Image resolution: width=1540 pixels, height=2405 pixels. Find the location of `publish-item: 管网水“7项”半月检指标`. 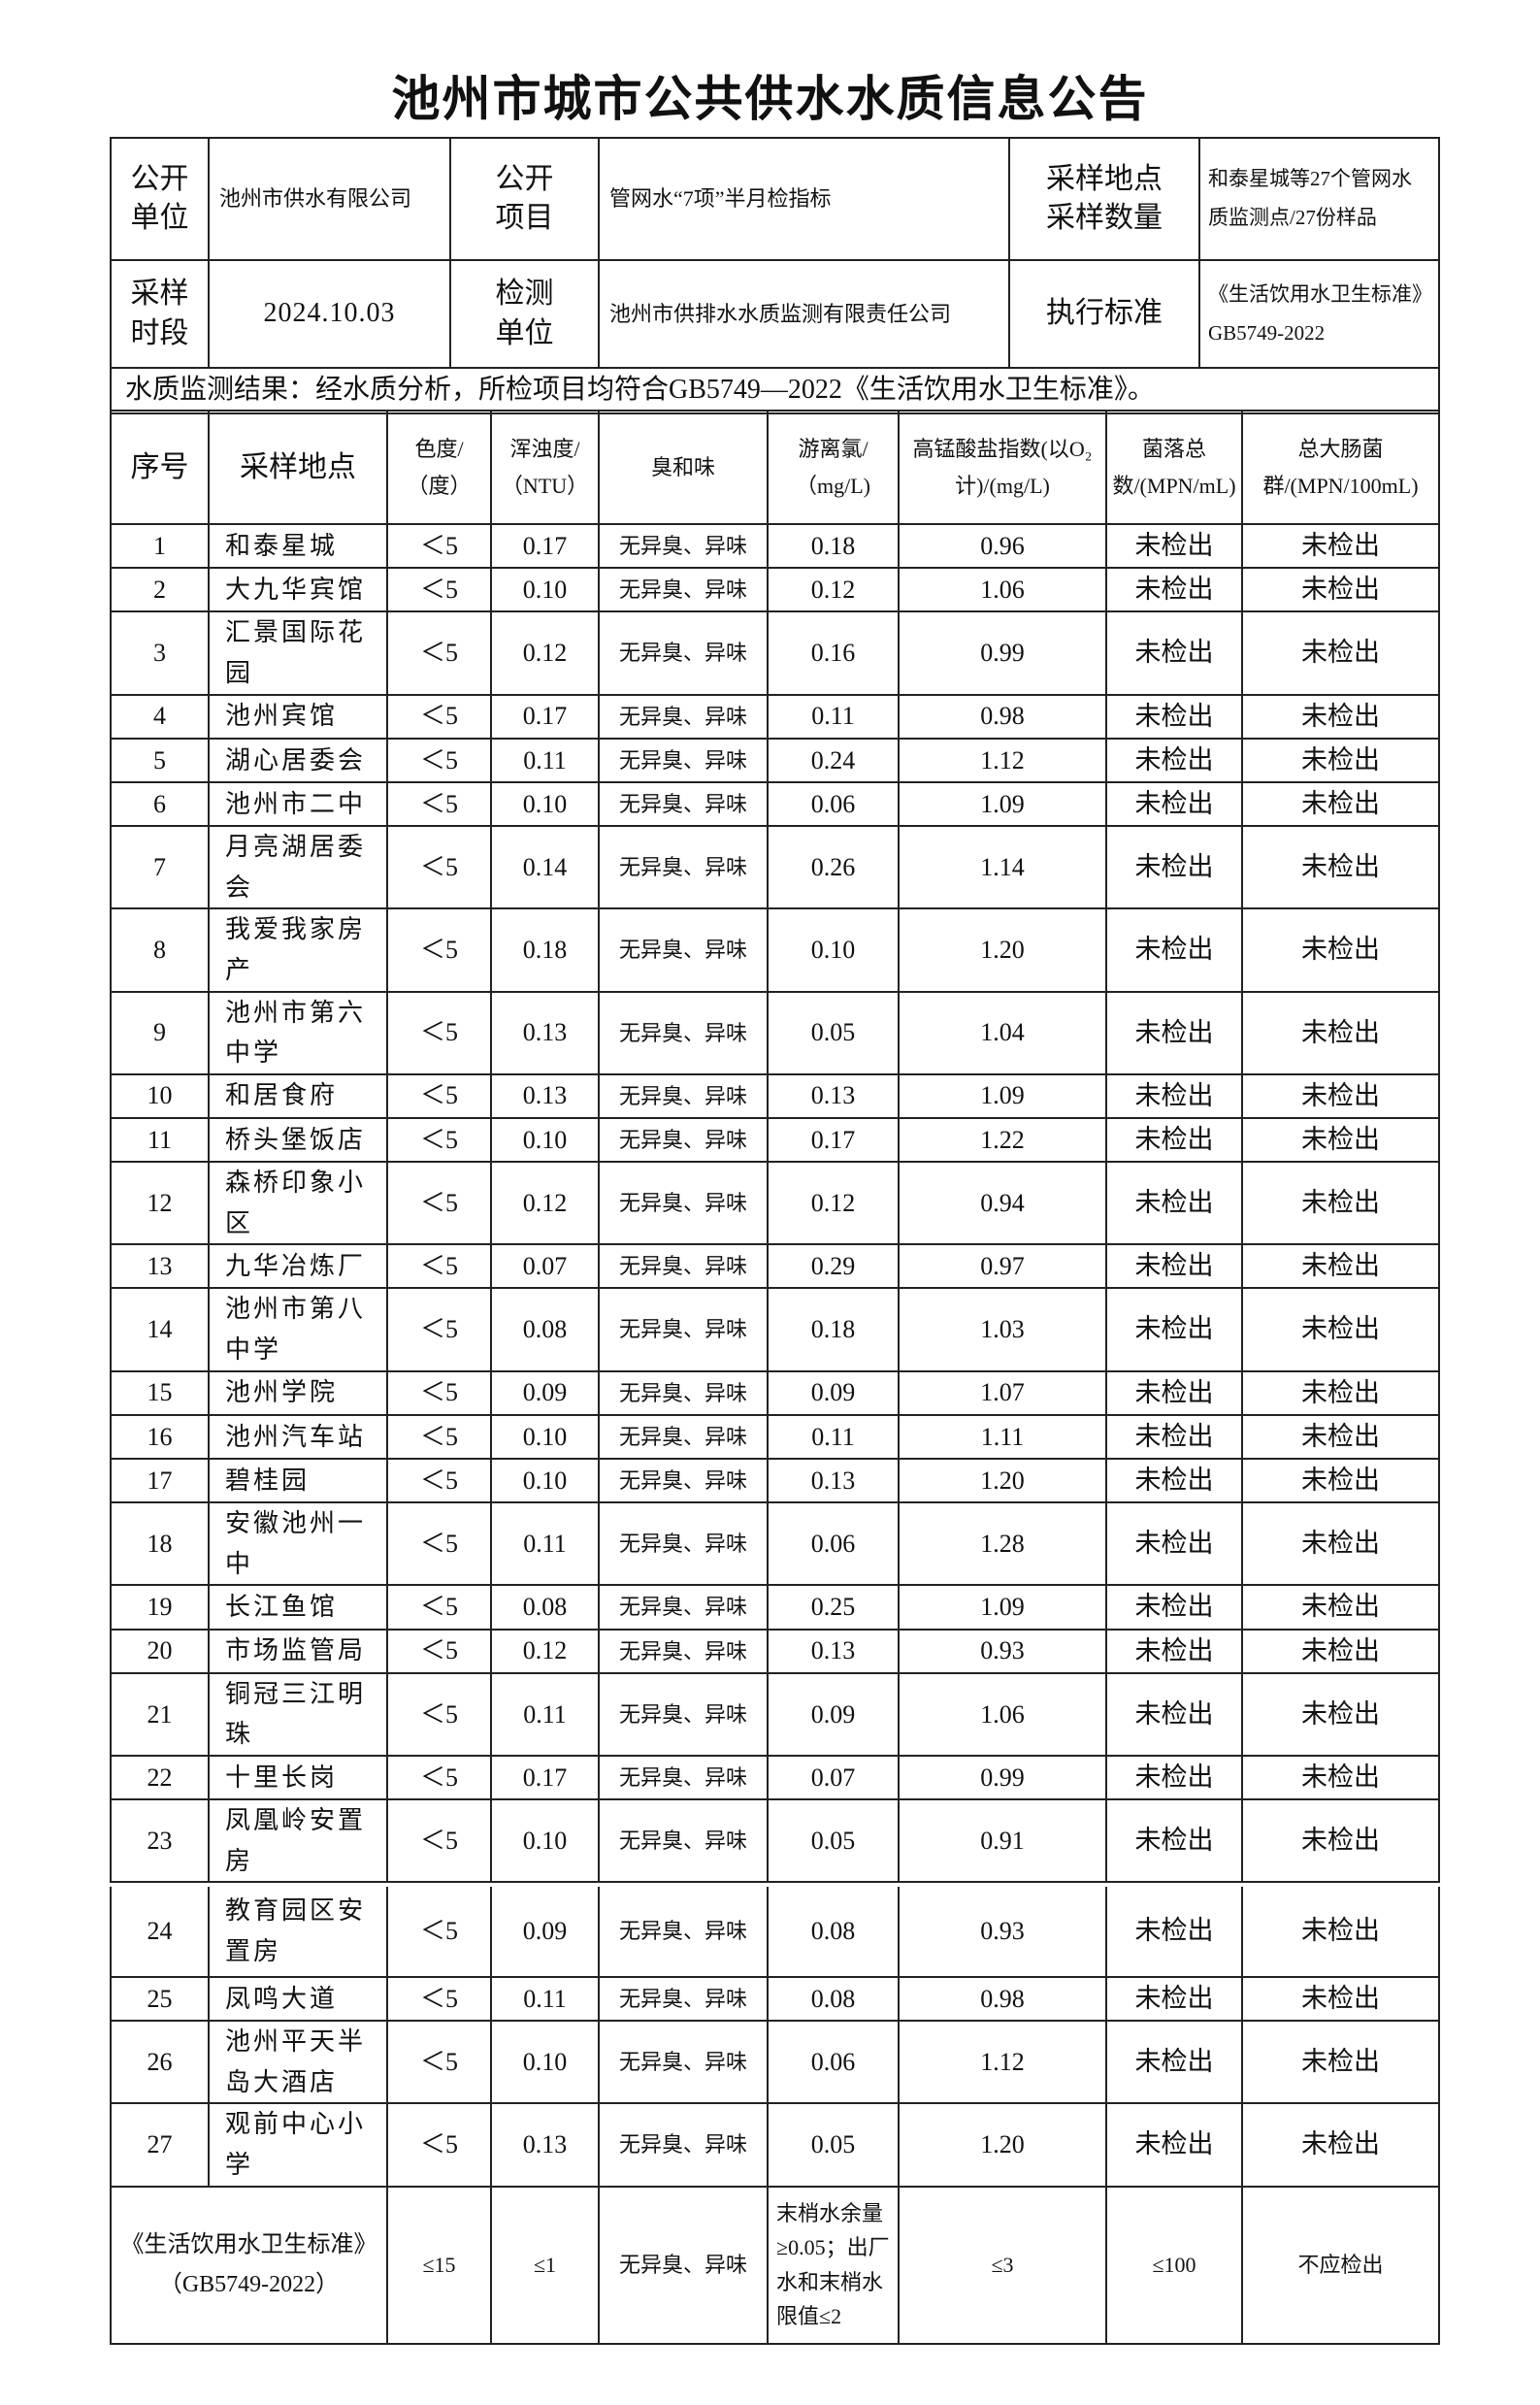

publish-item: 管网水“7项”半月检指标 is located at coordinates (804, 199).